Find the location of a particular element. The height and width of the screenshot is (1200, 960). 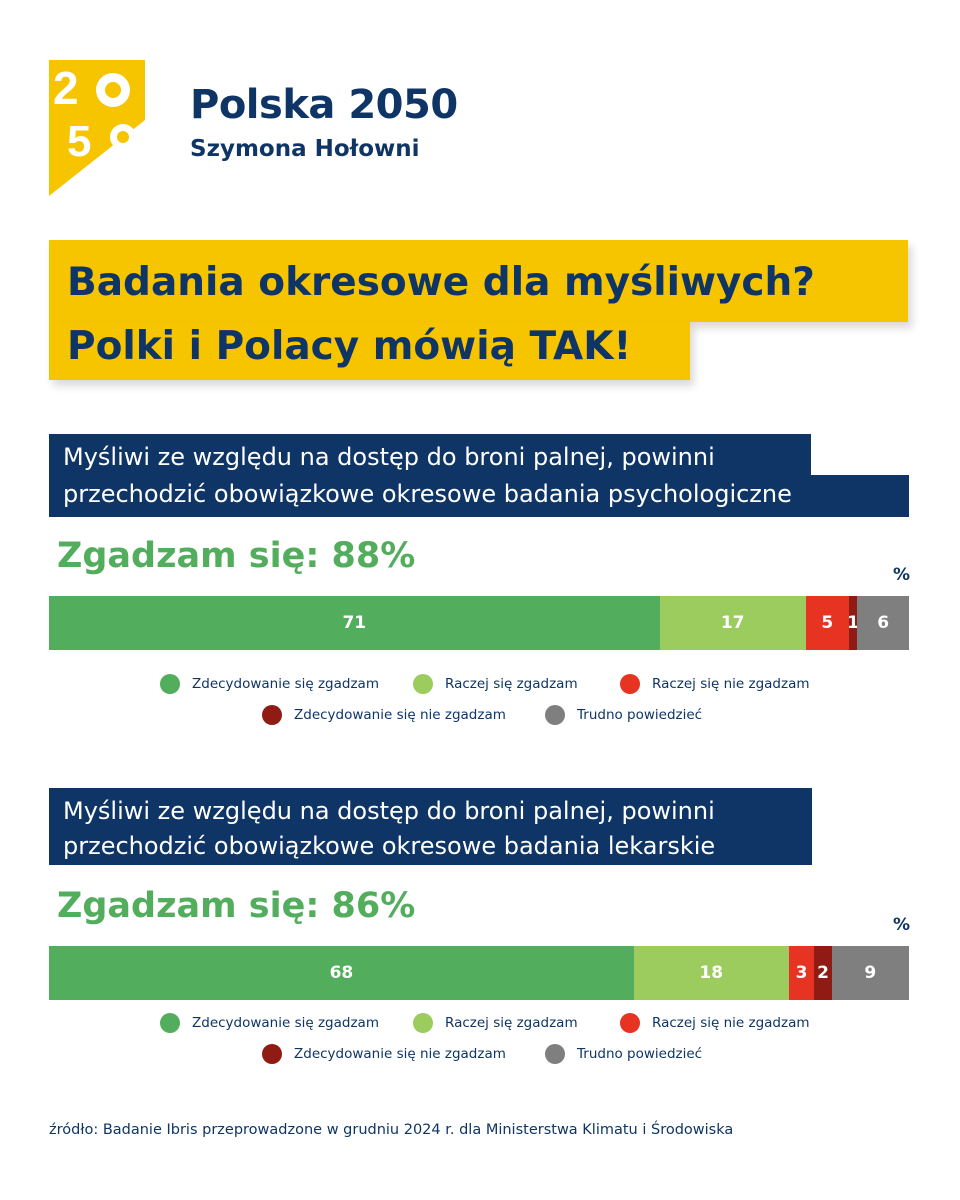

bar-segment-label: 3 is located at coordinates (801, 973).